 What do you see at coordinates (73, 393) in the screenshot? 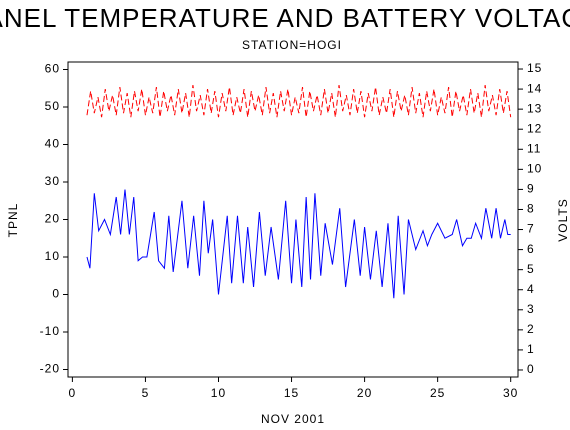
I see `x-tick-label: 0` at bounding box center [73, 393].